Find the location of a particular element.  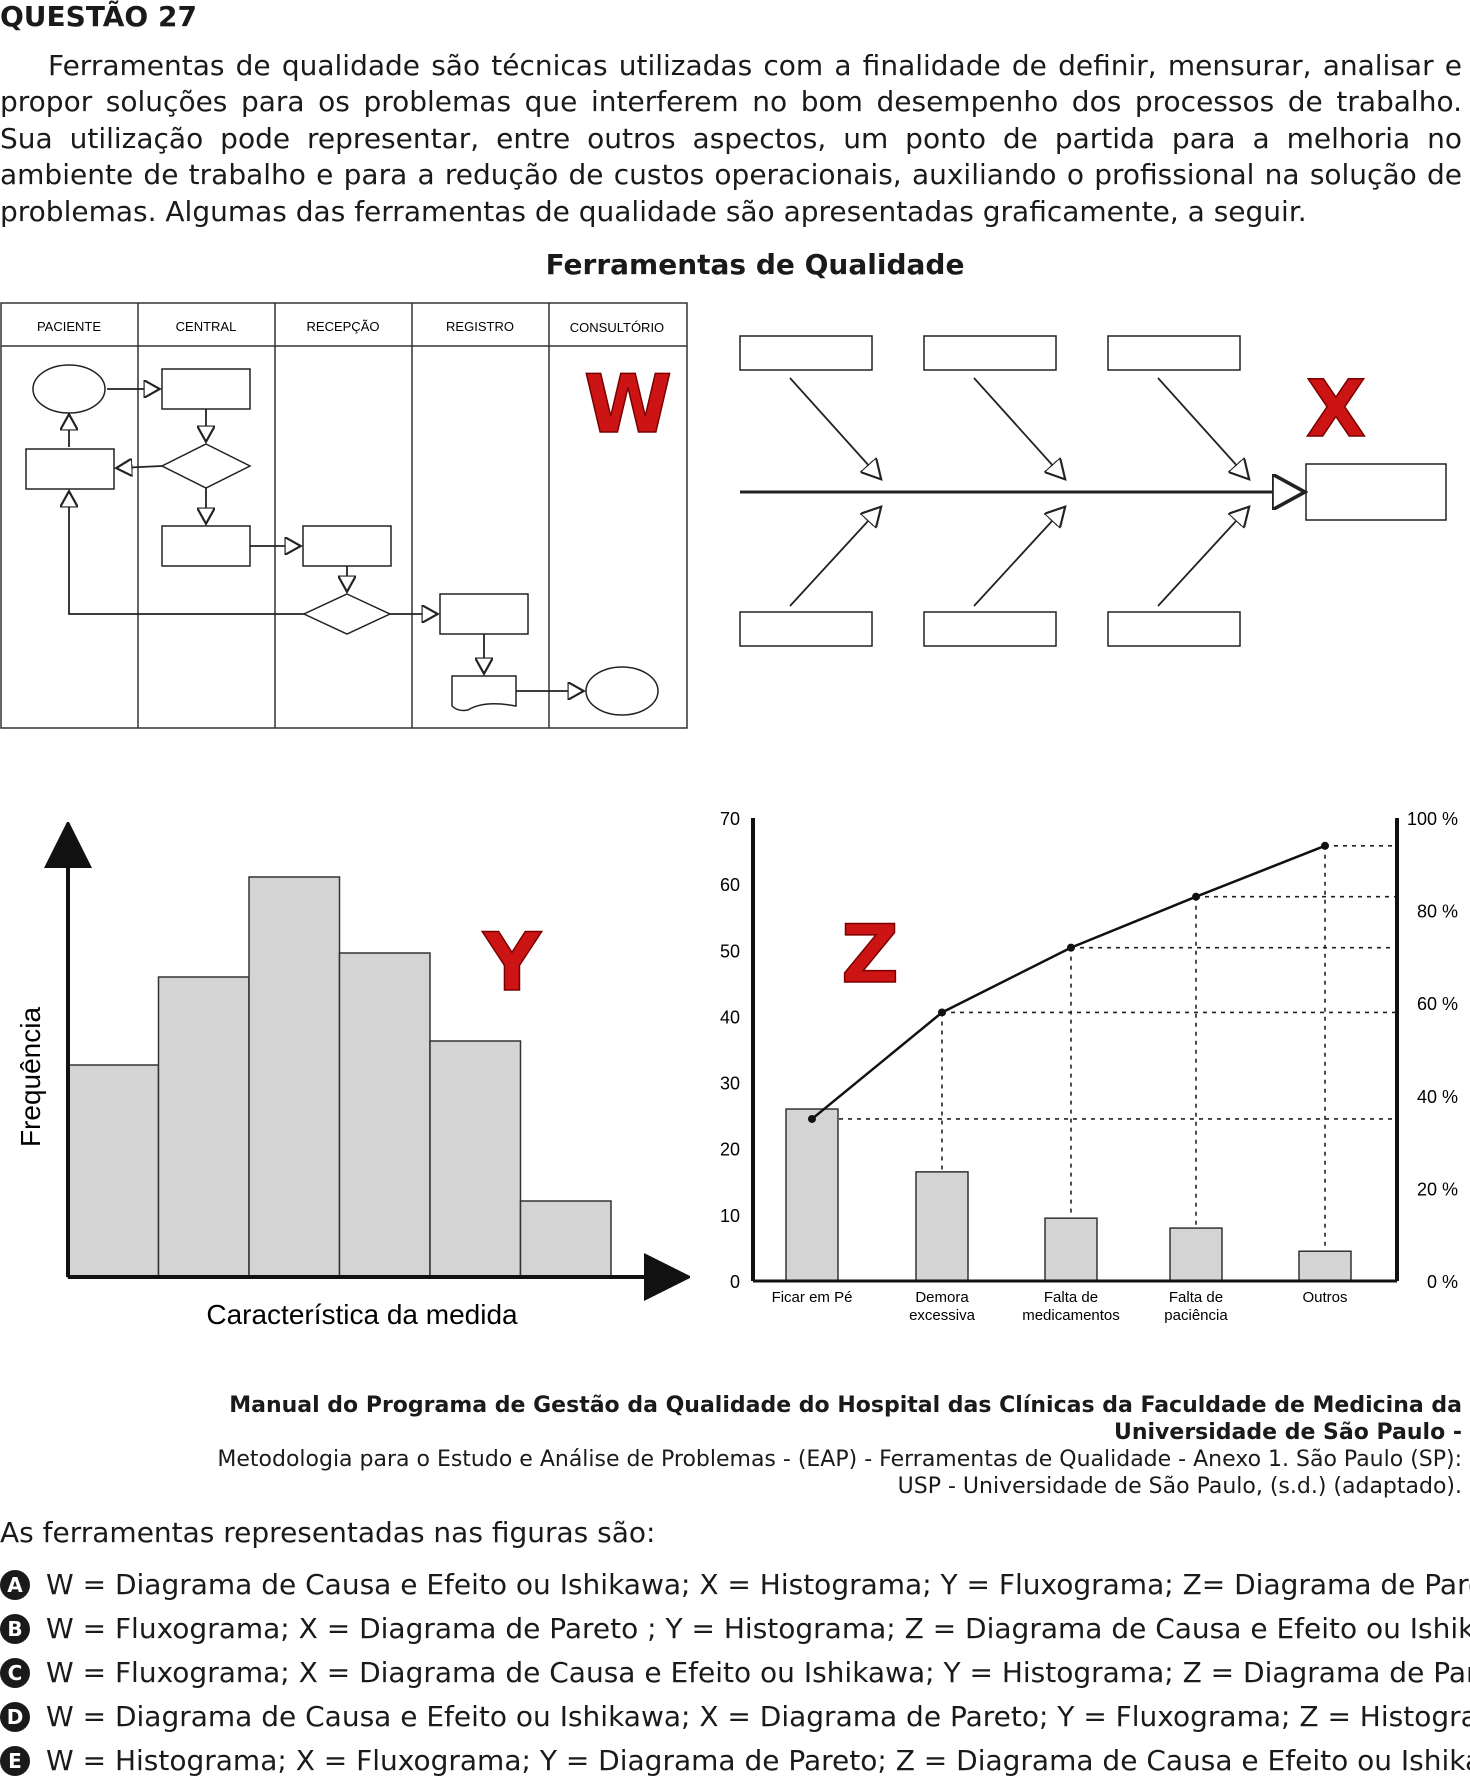

pareto-left-tick-label: 40 is located at coordinates (730, 1017).